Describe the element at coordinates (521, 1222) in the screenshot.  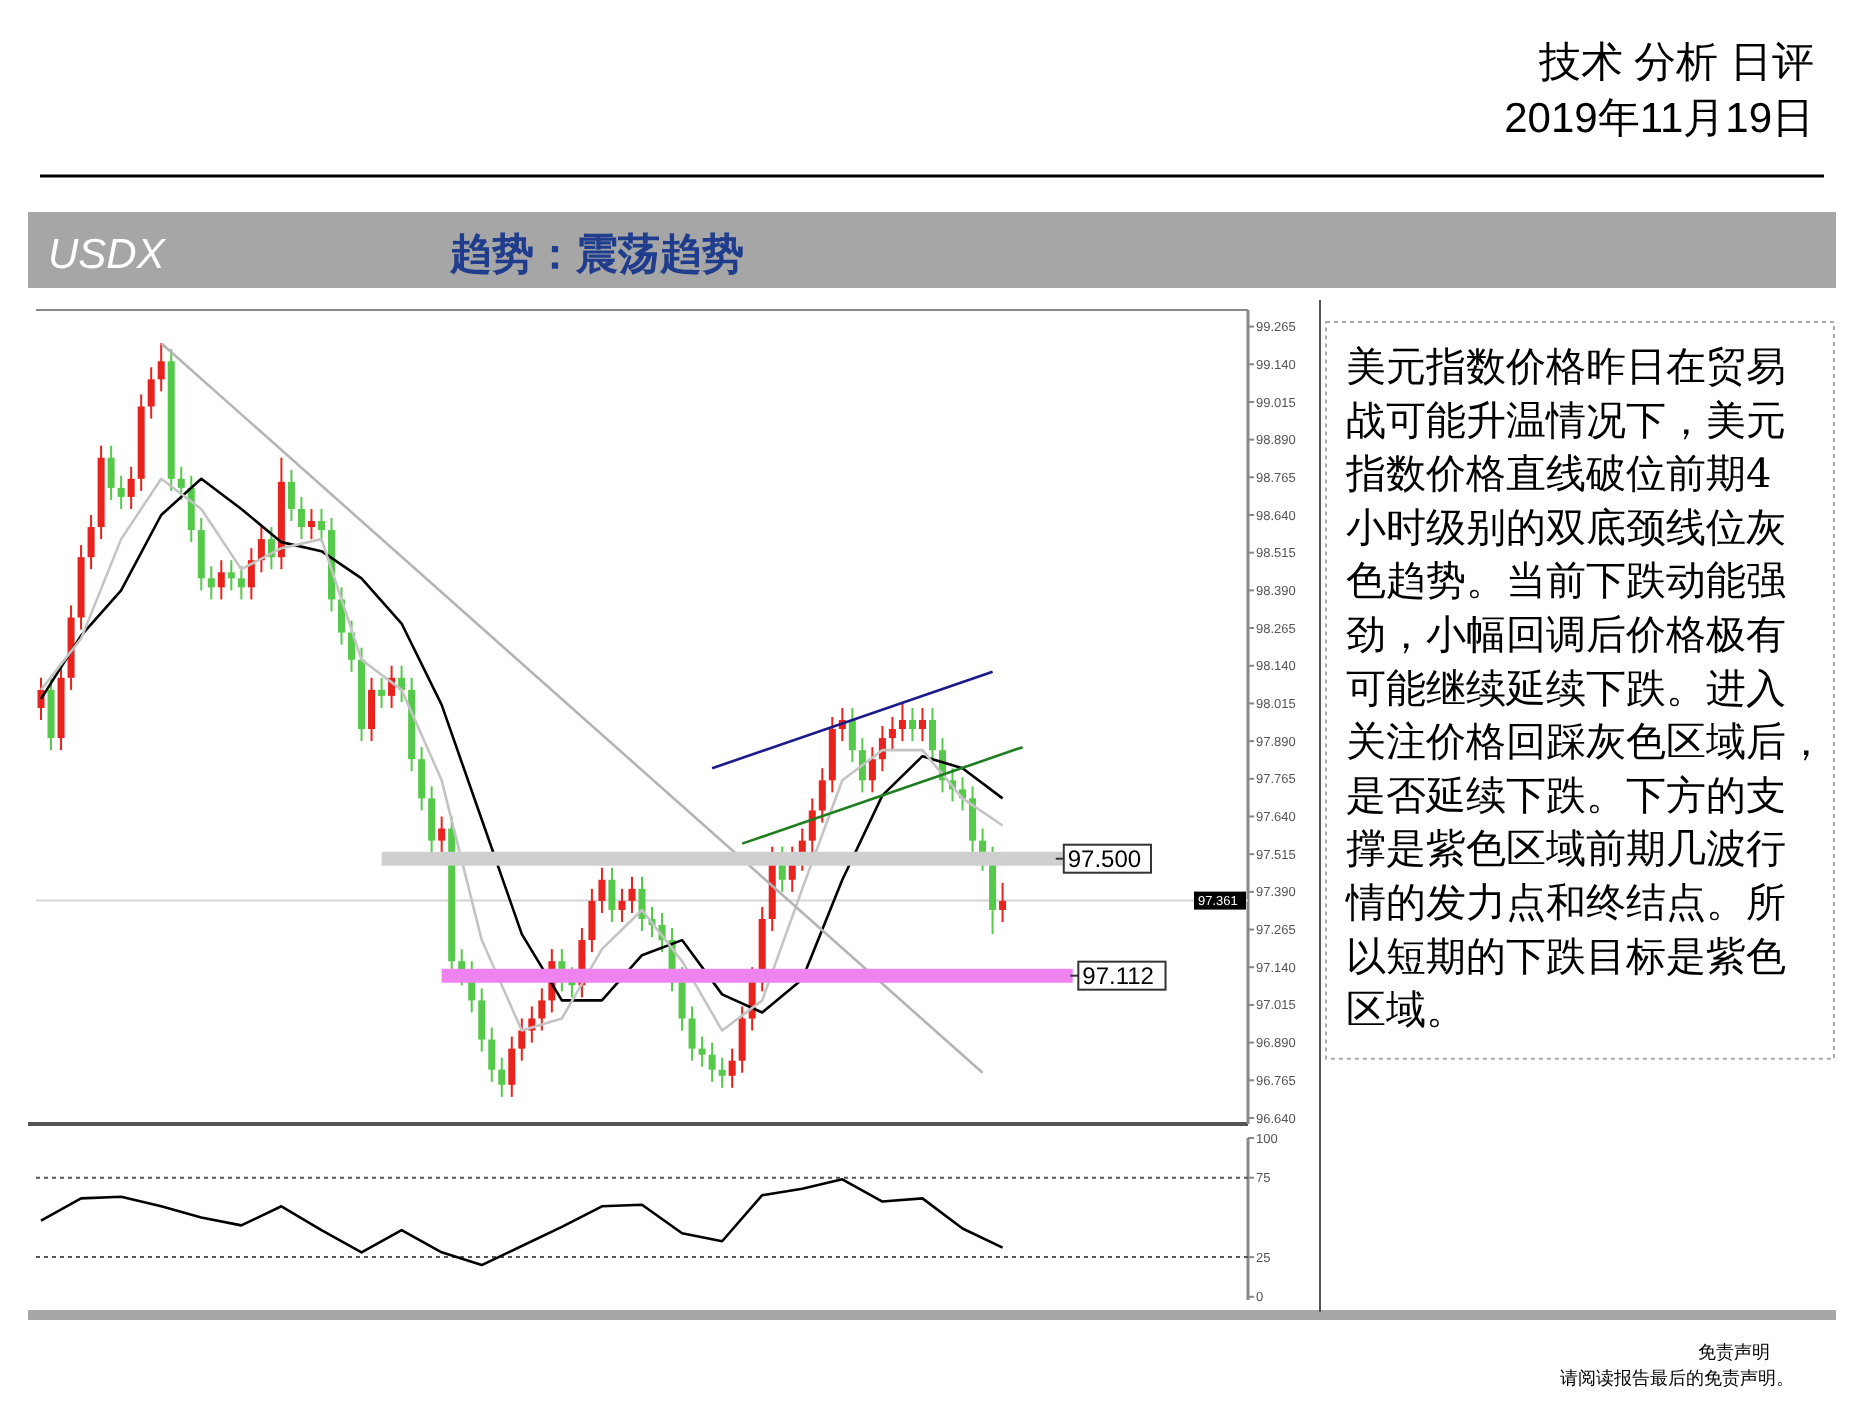
I see `line-series` at that location.